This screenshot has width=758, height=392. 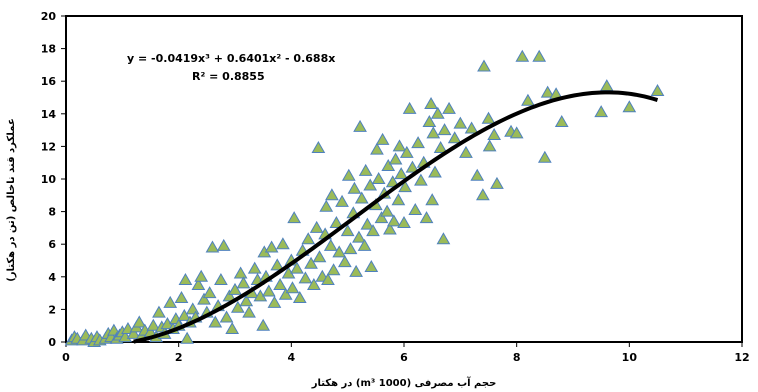 I want to click on x-tick-label: 8, so click(x=517, y=357).